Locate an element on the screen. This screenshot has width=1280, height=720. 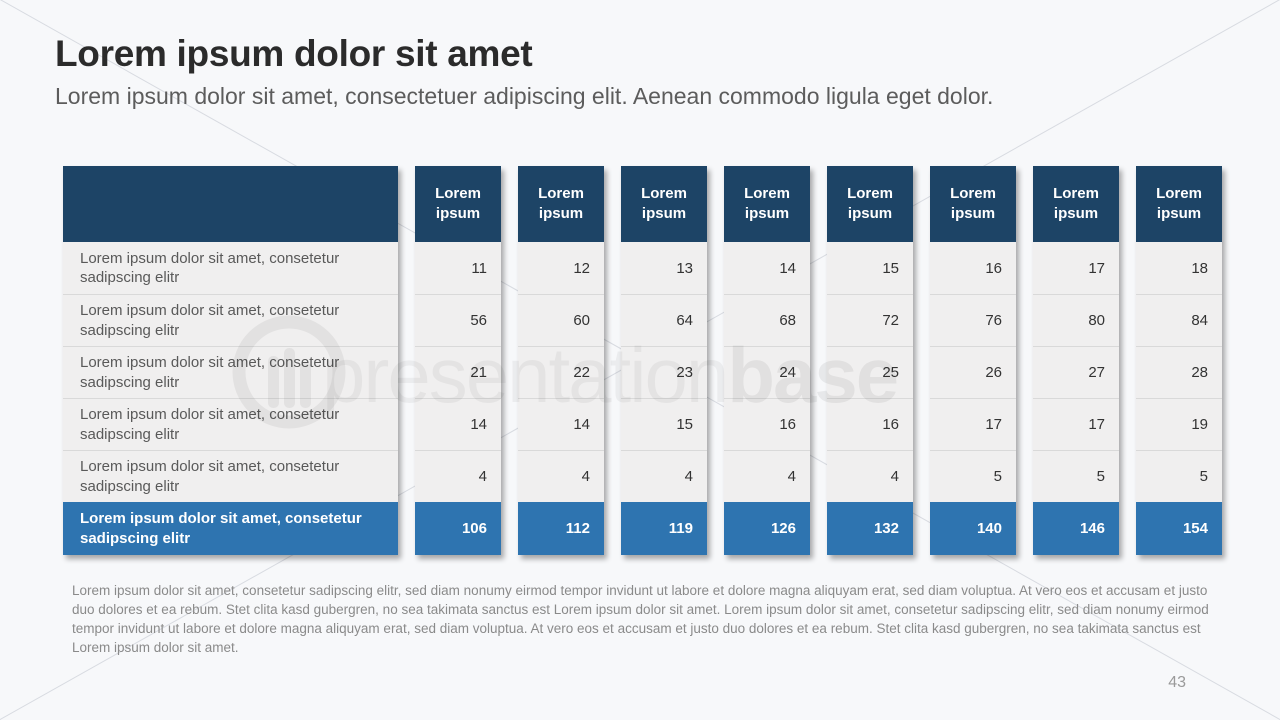
value-cell: 60 is located at coordinates (561, 320).